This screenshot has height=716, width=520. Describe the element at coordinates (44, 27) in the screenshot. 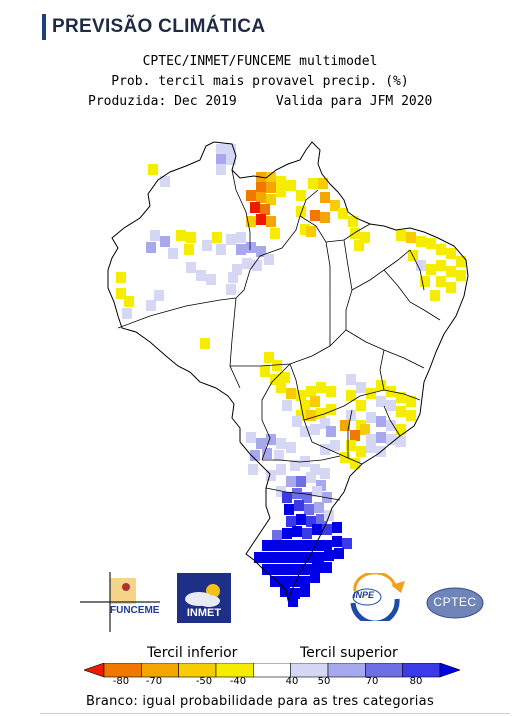

I see `header-accent-bar` at that location.